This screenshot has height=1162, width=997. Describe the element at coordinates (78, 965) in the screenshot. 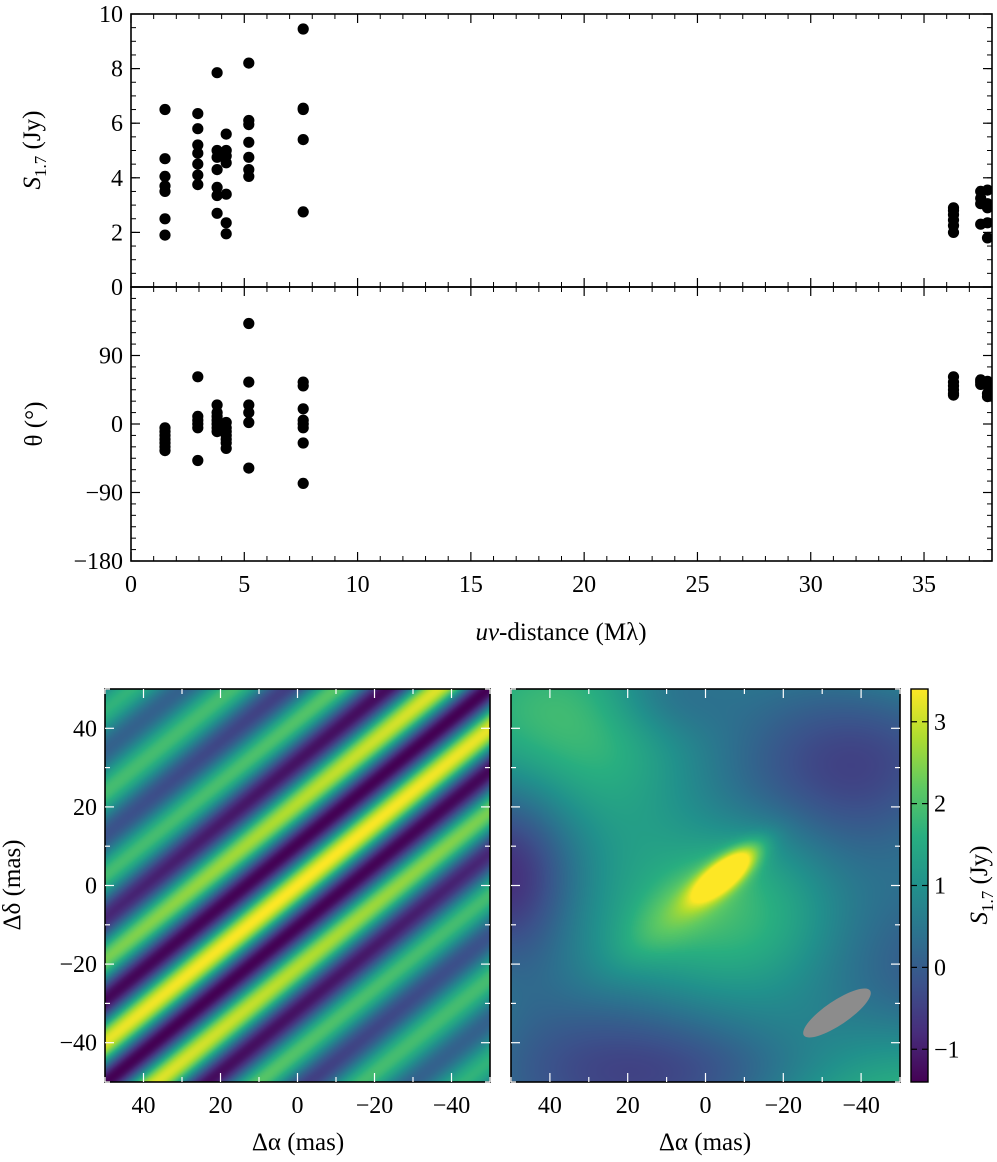

I see `y-tick-label: −20` at that location.